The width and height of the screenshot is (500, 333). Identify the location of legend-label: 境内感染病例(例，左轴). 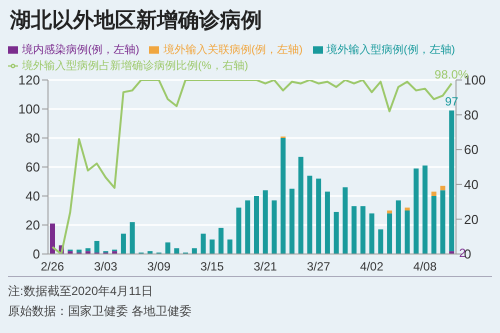
(81, 50).